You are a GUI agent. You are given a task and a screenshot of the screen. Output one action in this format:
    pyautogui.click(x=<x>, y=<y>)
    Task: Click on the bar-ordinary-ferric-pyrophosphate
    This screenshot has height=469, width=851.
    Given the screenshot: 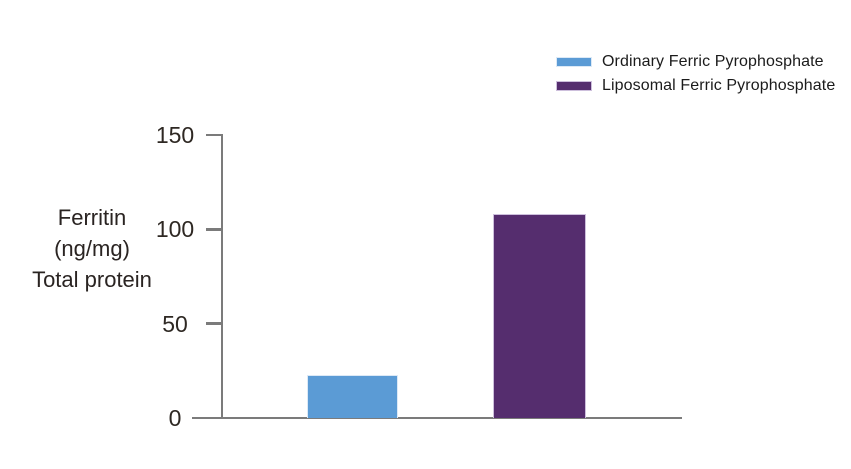 What is the action you would take?
    pyautogui.click(x=352, y=396)
    